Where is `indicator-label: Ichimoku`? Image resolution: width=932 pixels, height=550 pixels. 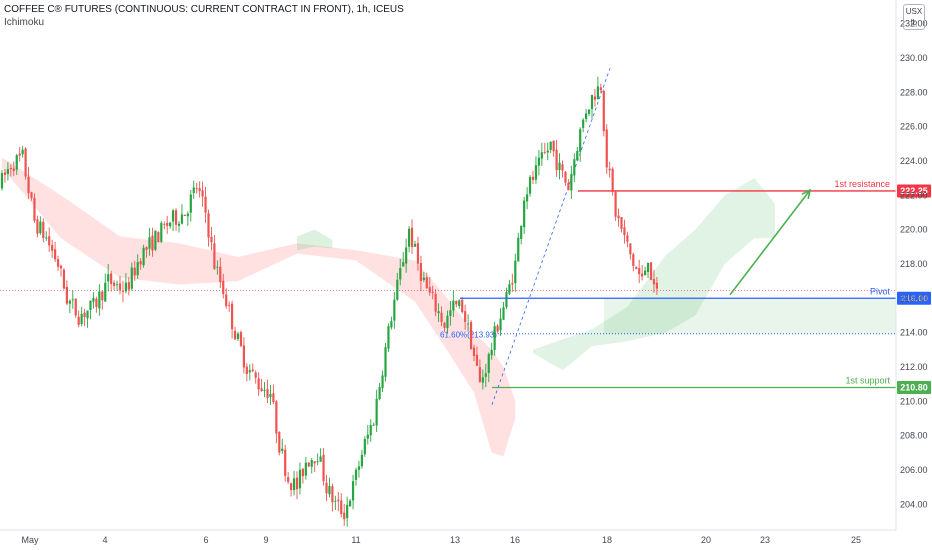
indicator-label: Ichimoku is located at coordinates (24, 22).